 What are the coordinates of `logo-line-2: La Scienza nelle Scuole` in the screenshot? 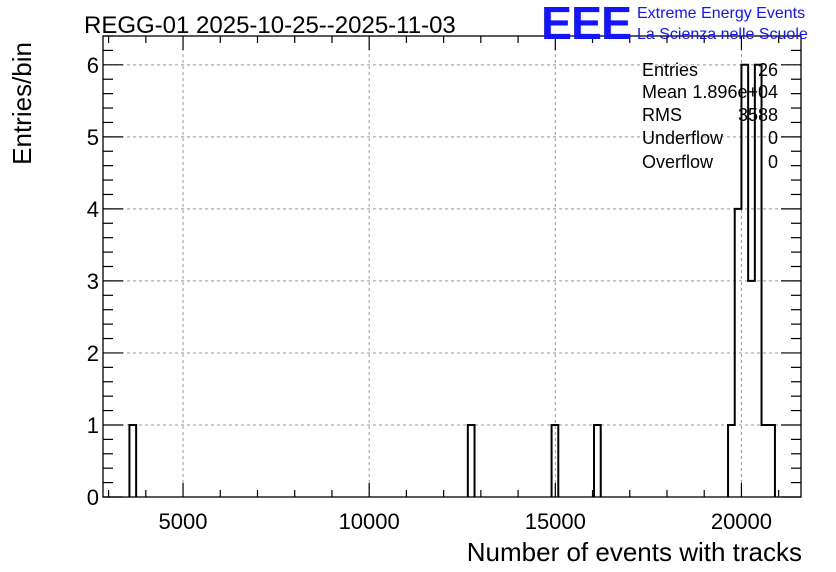 It's located at (722, 34).